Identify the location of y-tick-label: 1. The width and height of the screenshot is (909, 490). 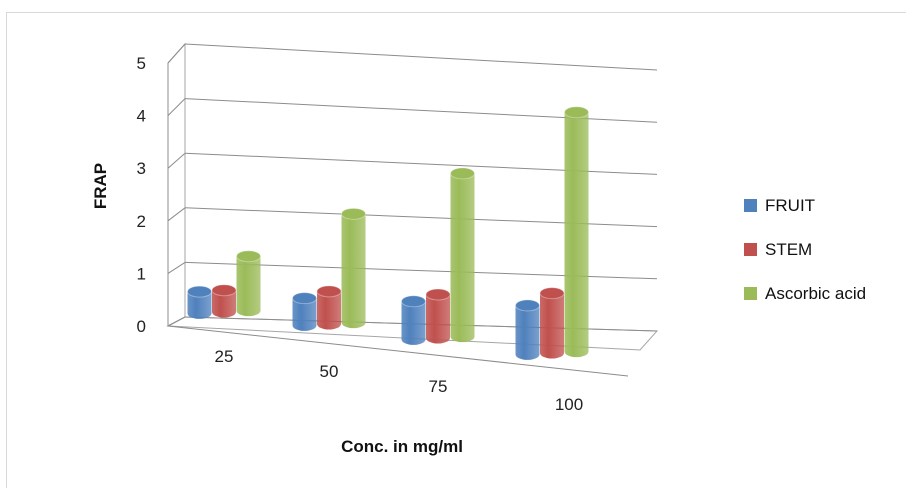
(141, 273).